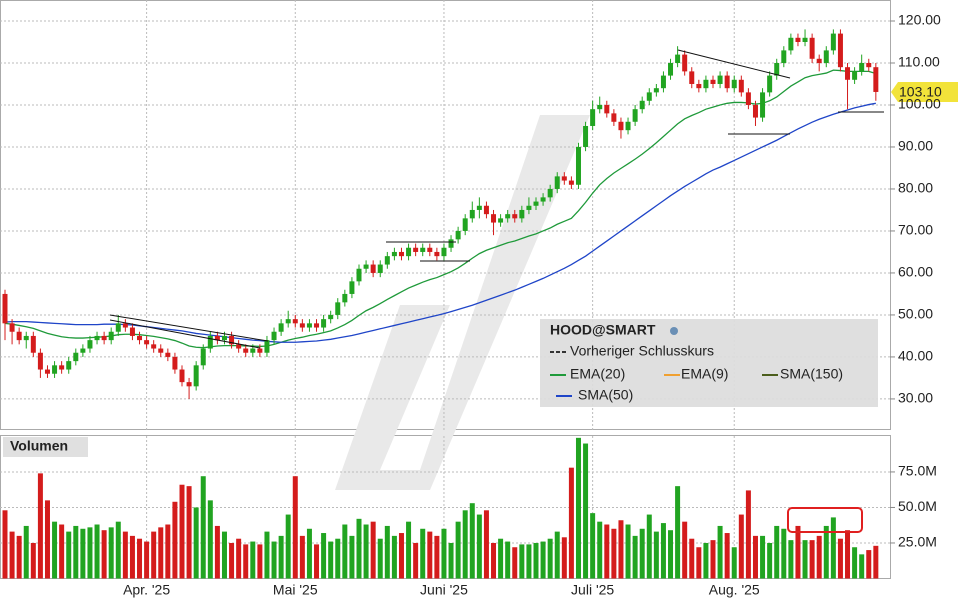 The width and height of the screenshot is (960, 600). What do you see at coordinates (704, 374) in the screenshot?
I see `legend-label: EMA(9)` at bounding box center [704, 374].